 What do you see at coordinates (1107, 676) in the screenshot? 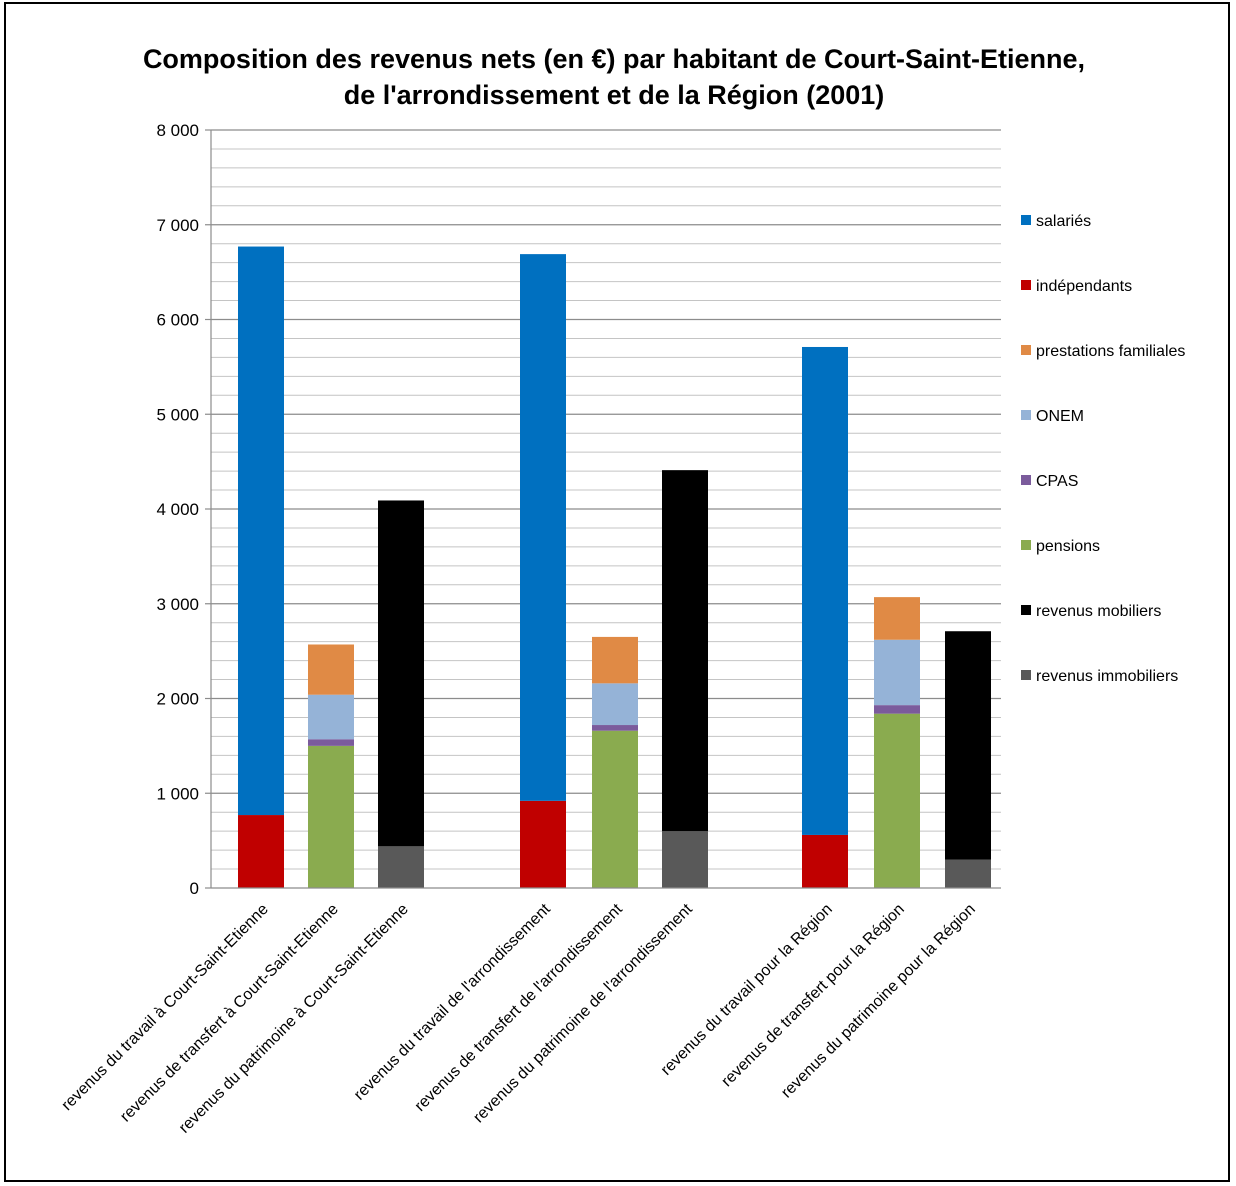
I see `legend-label: revenus immobiliers` at bounding box center [1107, 676].